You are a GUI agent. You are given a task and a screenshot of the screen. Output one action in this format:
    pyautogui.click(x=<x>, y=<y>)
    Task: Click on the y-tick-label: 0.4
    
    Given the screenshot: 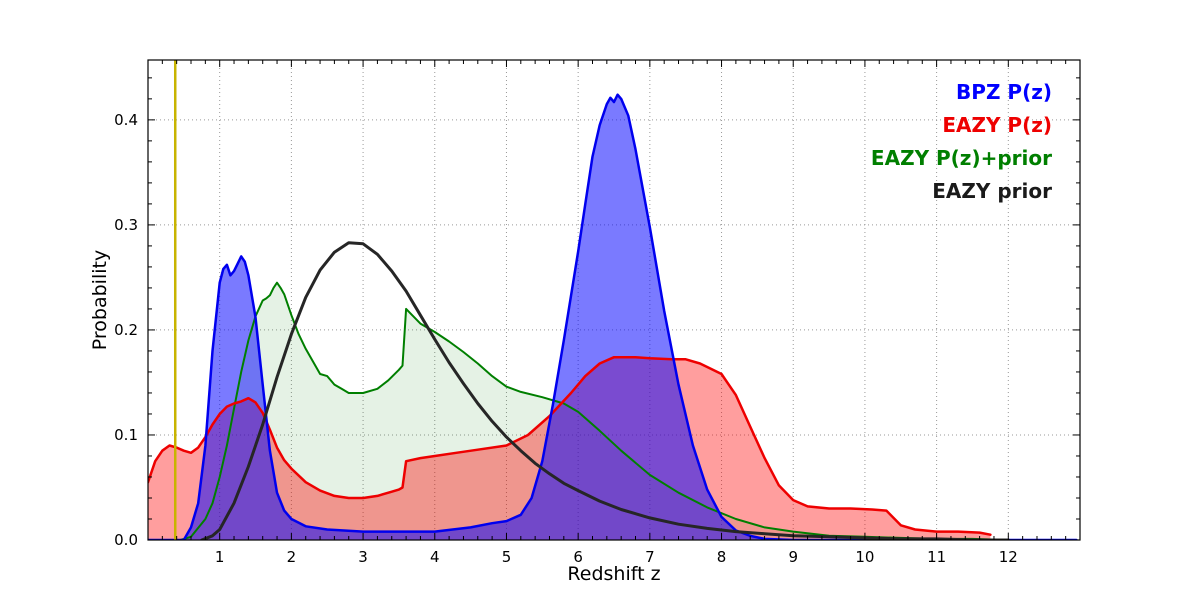 What is the action you would take?
    pyautogui.click(x=126, y=120)
    